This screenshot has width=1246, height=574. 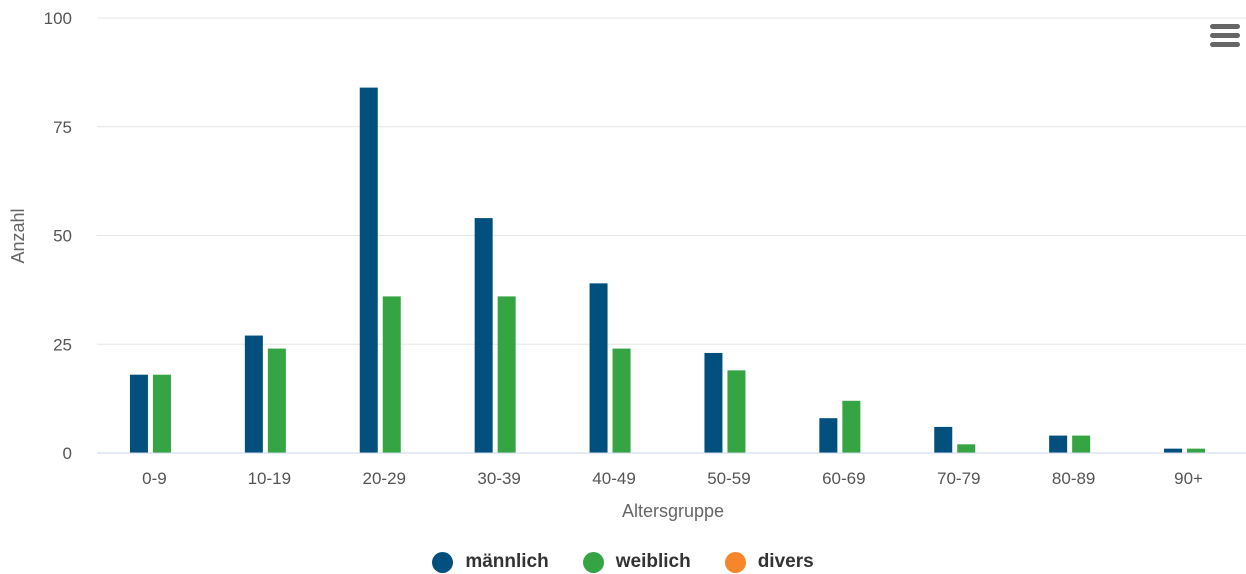 I want to click on legend-label: männlich, so click(x=507, y=561).